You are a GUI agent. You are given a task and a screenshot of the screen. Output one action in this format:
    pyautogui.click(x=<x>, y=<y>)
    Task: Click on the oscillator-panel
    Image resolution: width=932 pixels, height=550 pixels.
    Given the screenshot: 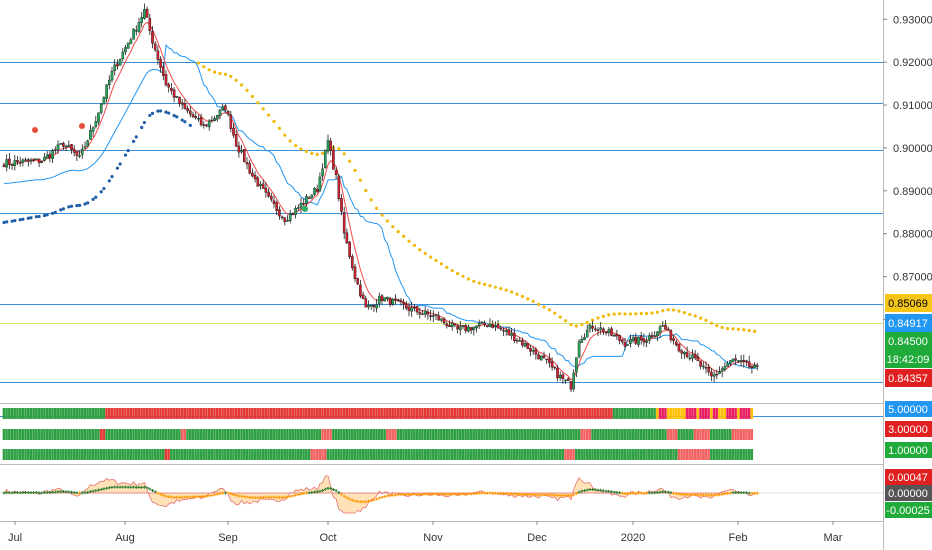 What is the action you would take?
    pyautogui.click(x=441, y=494)
    